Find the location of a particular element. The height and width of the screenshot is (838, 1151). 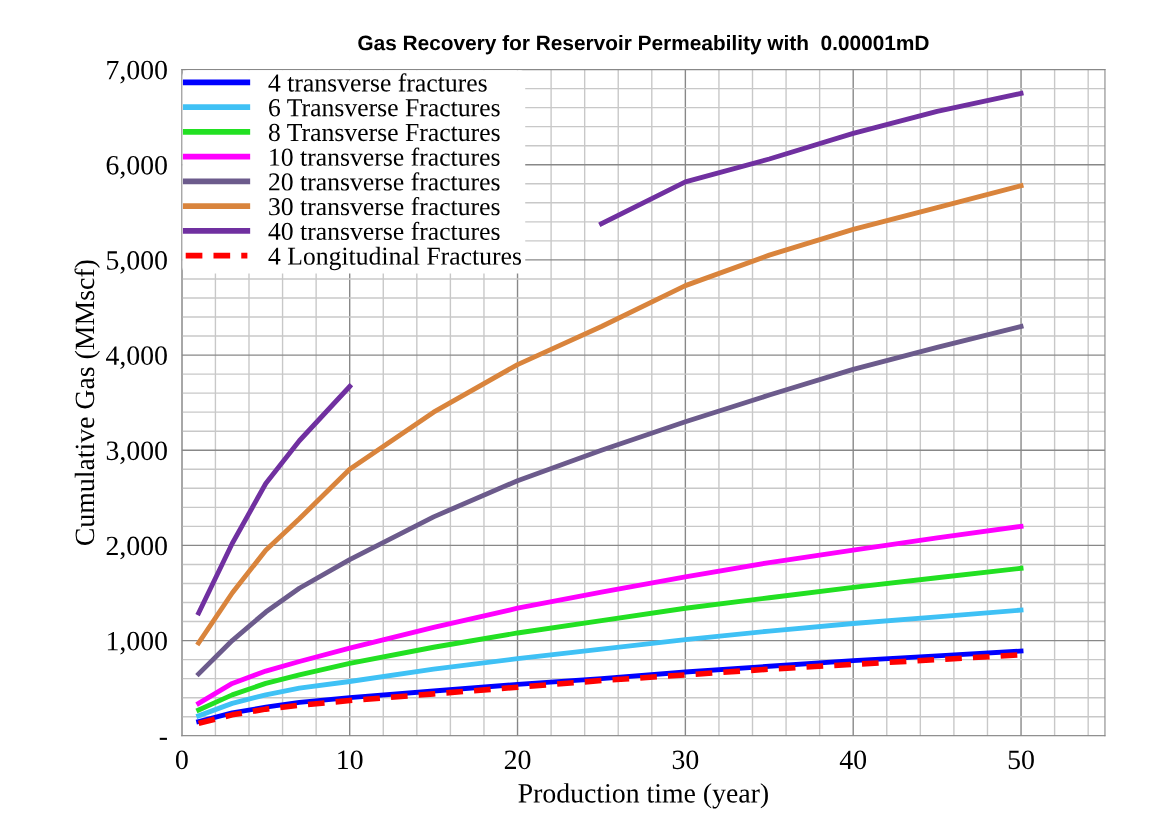

y-tick-label: 4,000 is located at coordinates (136, 357).